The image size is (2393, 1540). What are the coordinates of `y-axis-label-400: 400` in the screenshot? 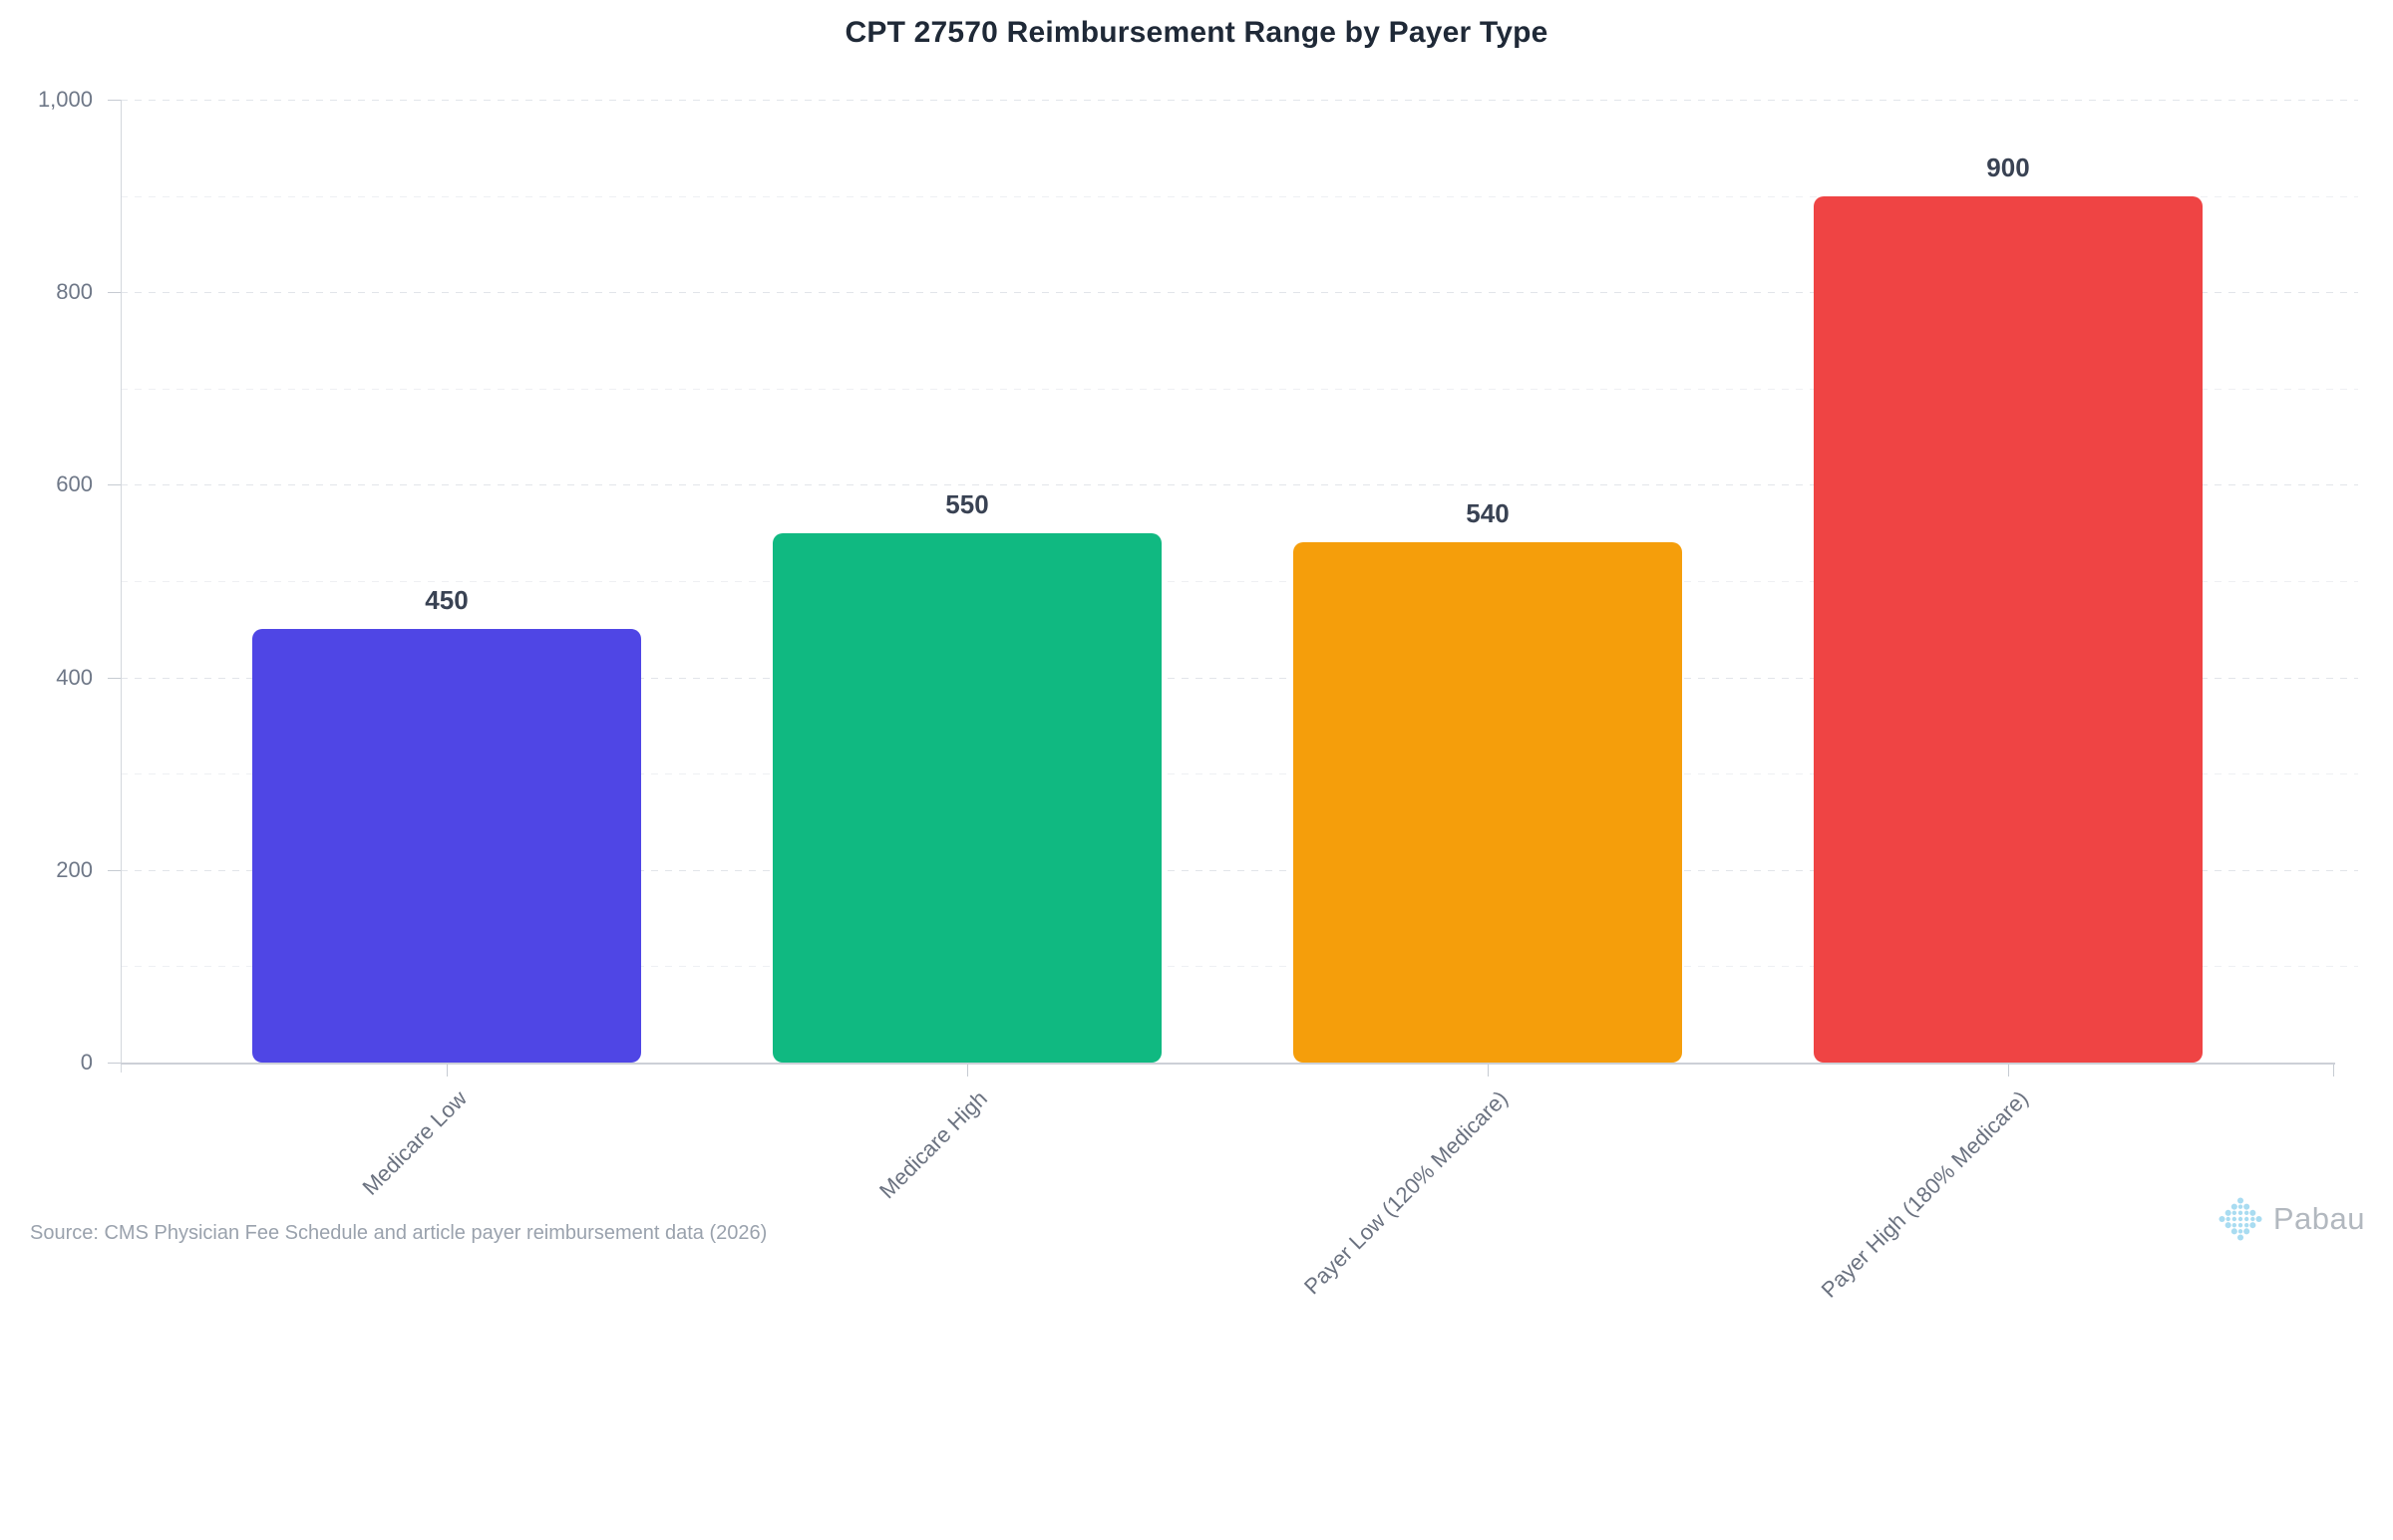 It's located at (48, 678).